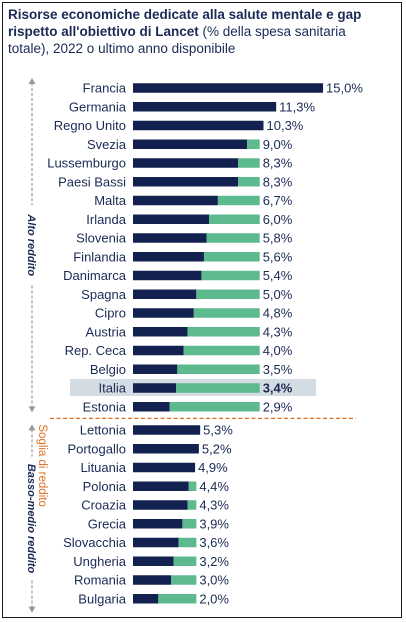  What do you see at coordinates (96, 448) in the screenshot?
I see `category-label: Portogallo` at bounding box center [96, 448].